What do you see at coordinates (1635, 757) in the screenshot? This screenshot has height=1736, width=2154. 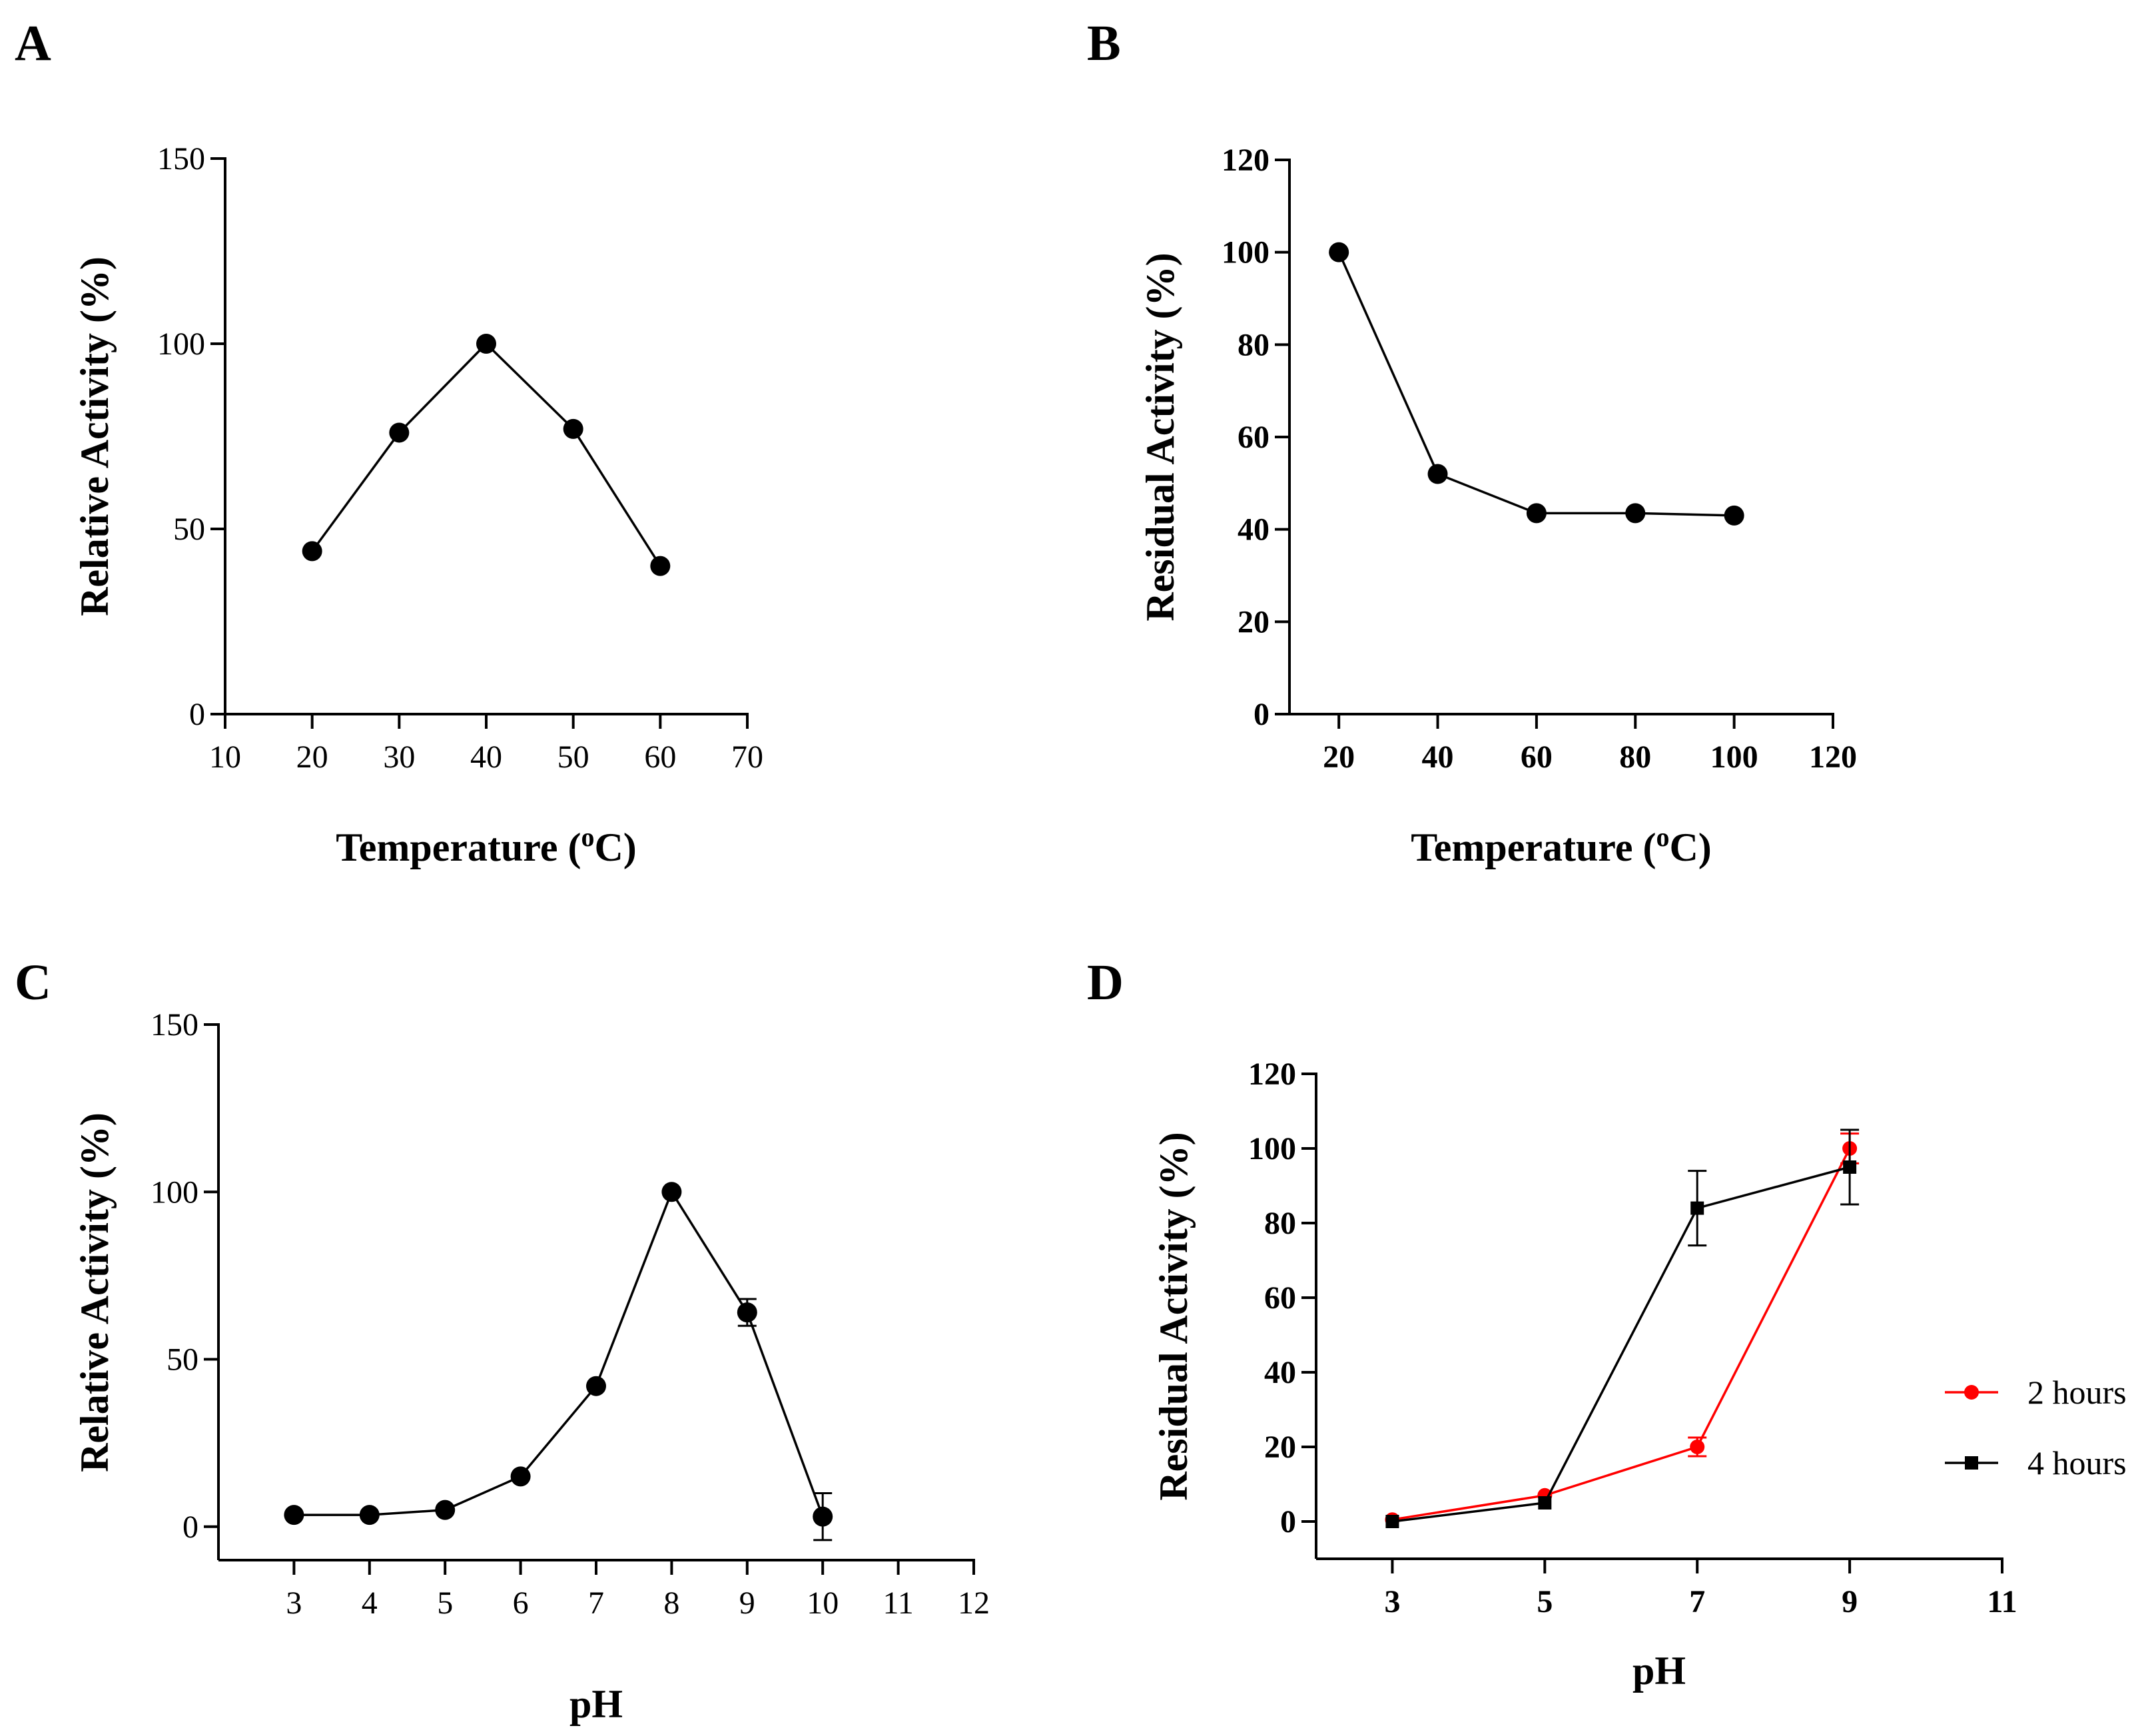 I see `x-tick-label: 80` at bounding box center [1635, 757].